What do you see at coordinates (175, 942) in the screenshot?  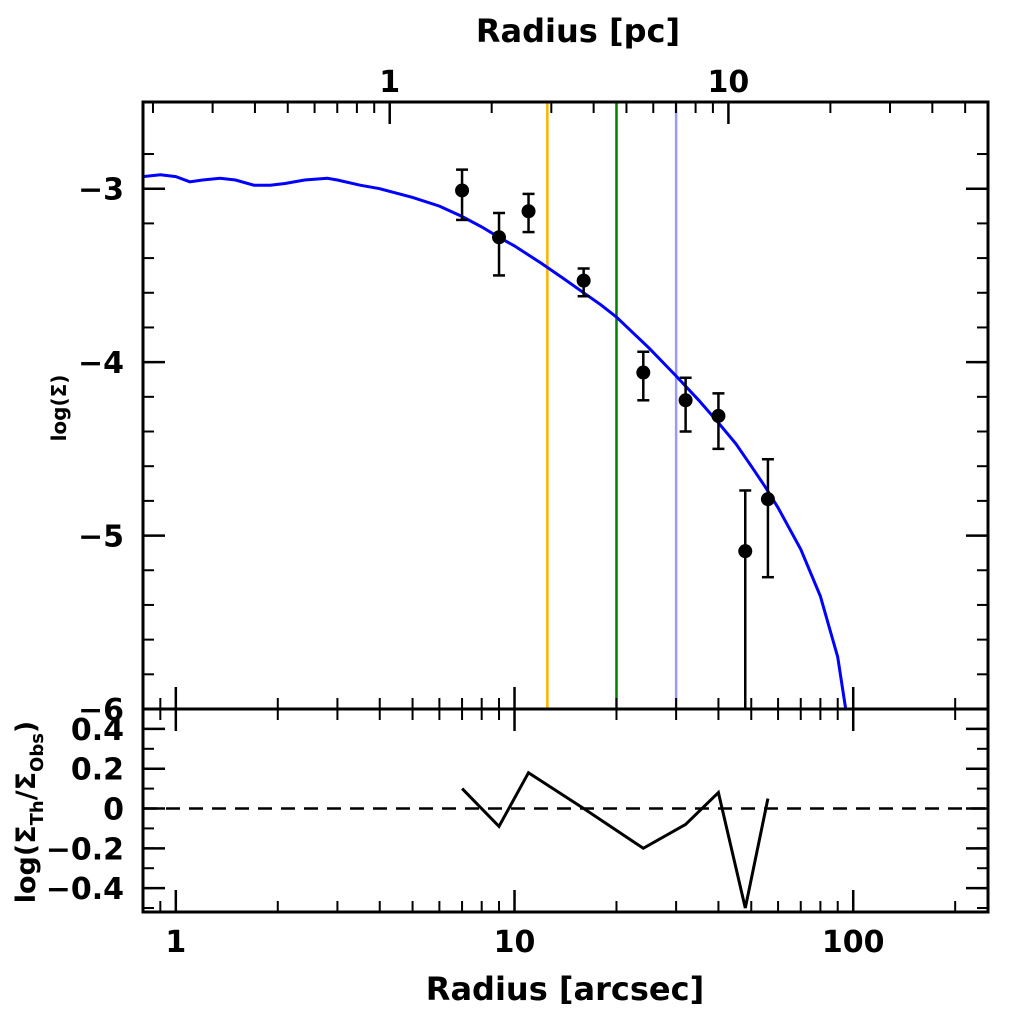 I see `x-tick-label: 1` at bounding box center [175, 942].